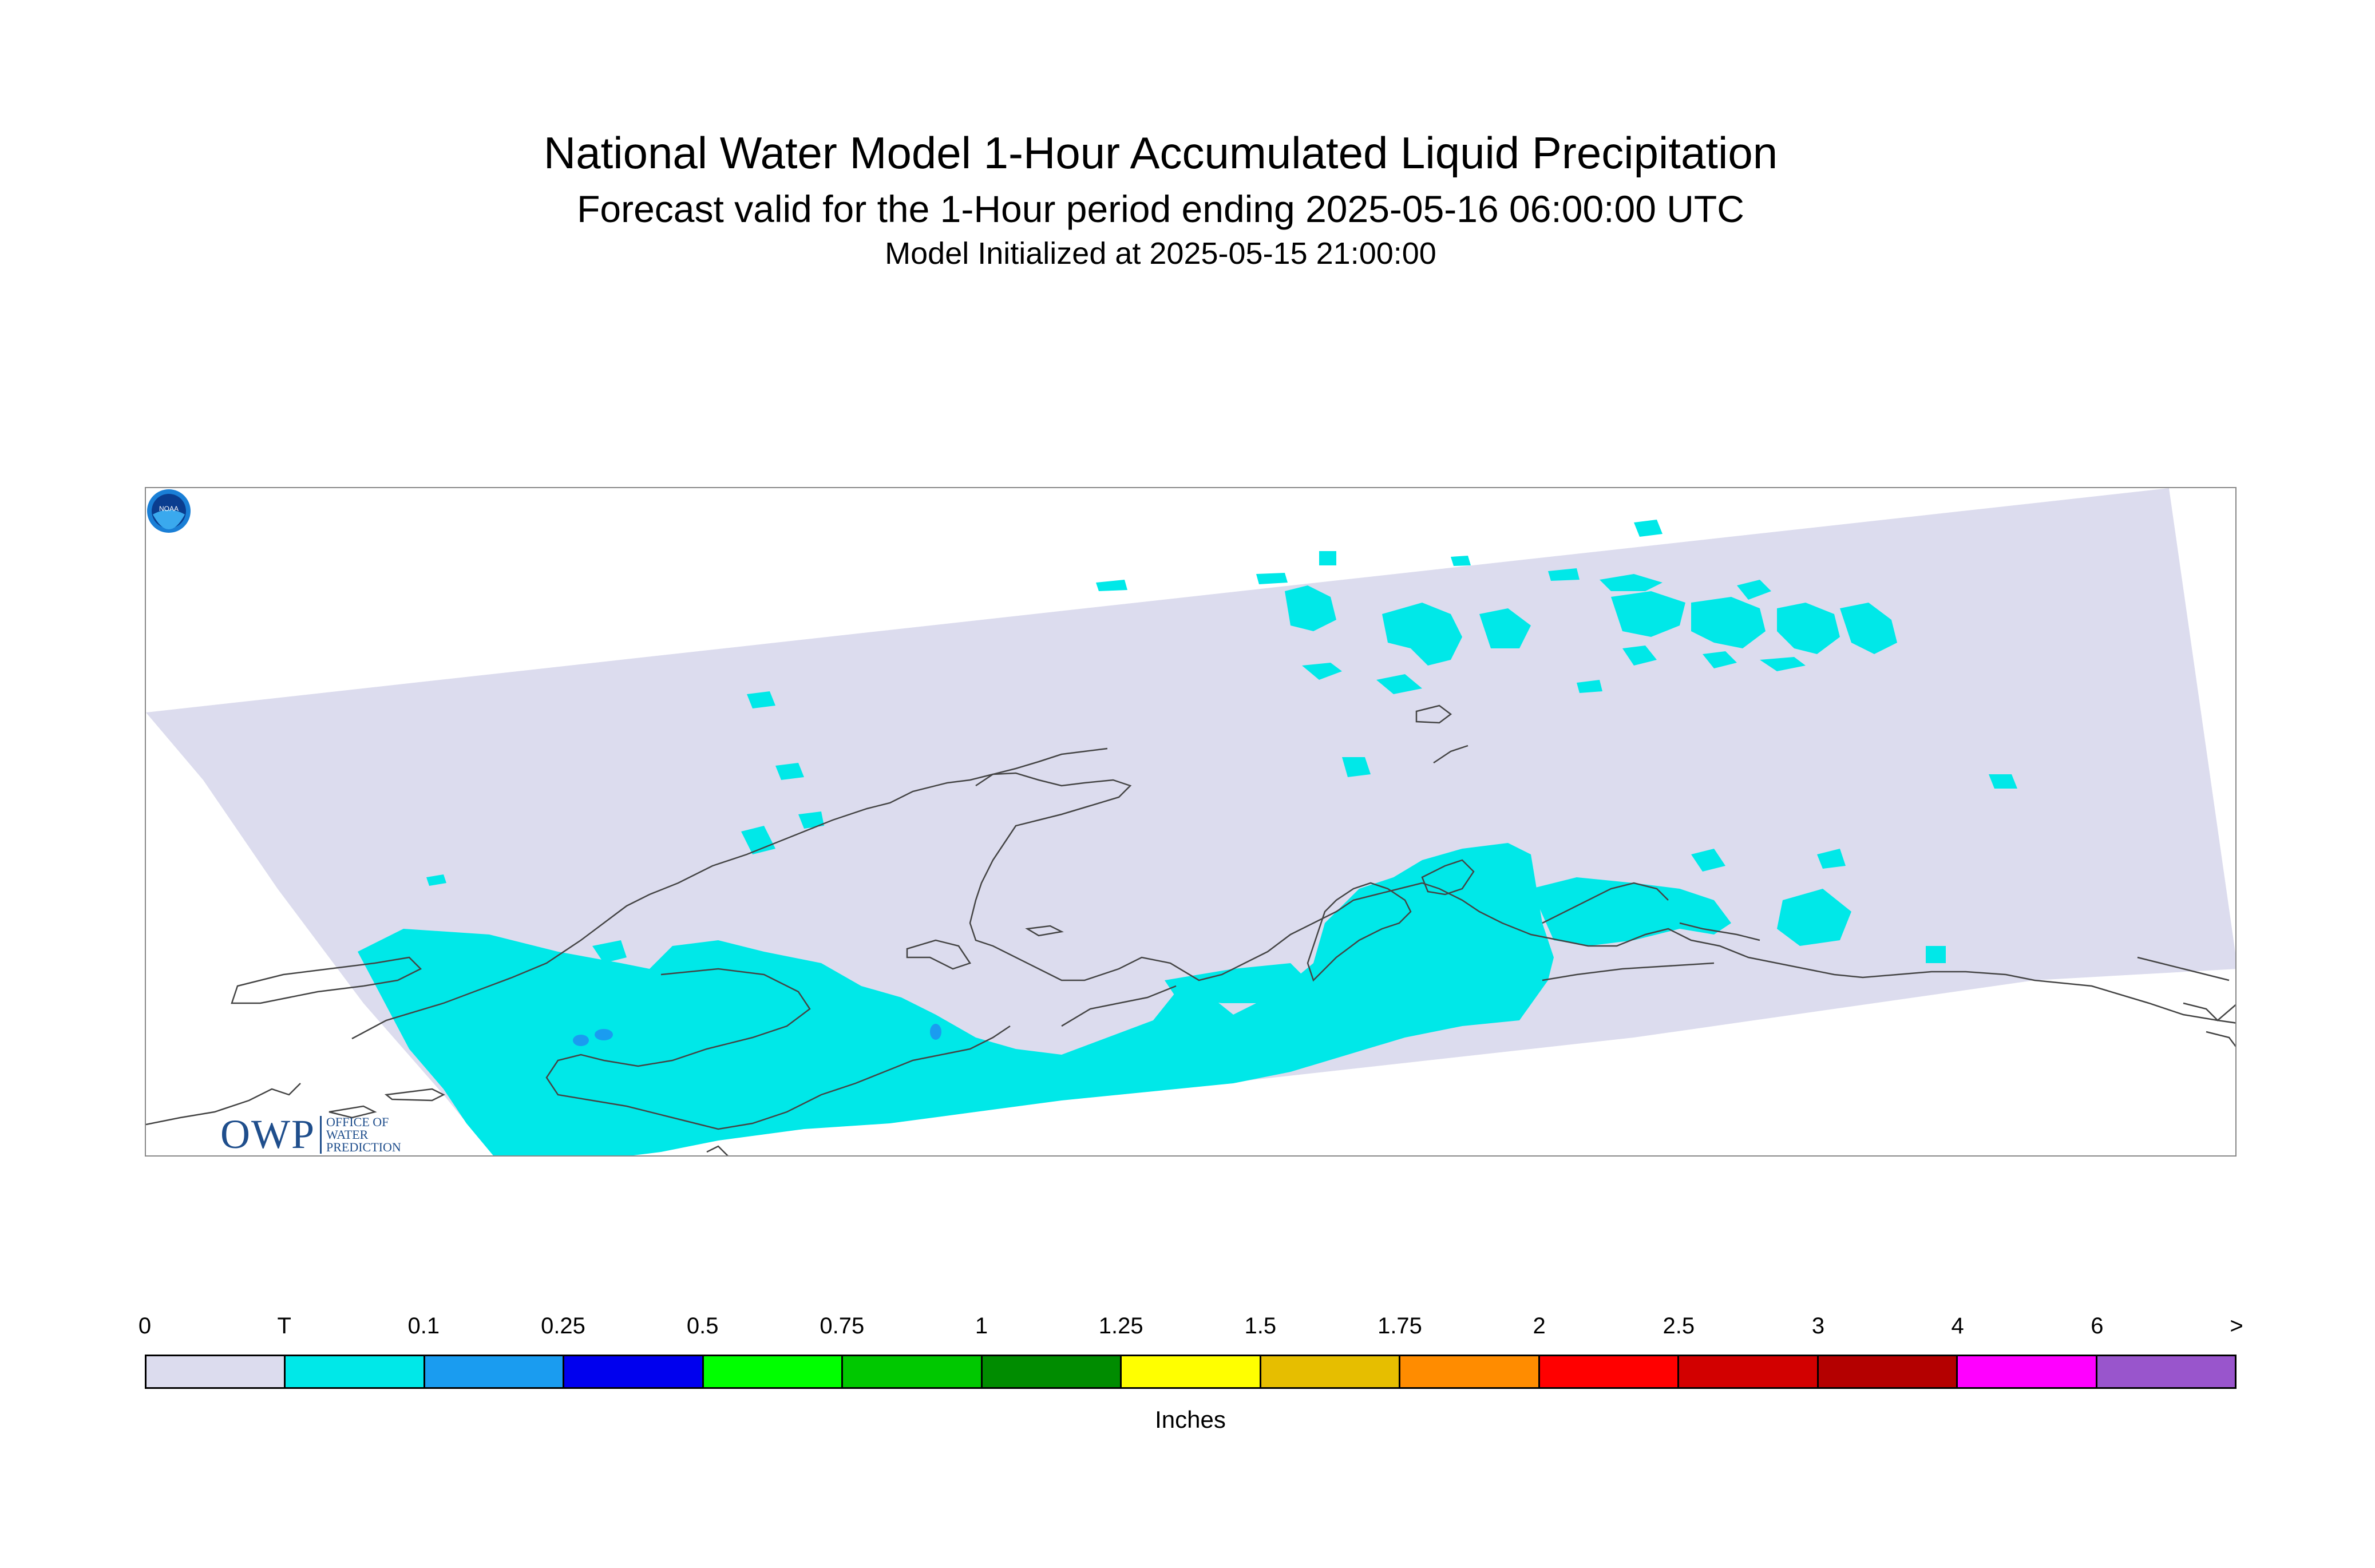  Describe the element at coordinates (2097, 1326) in the screenshot. I see `legend-tick-label-14: 6` at that location.